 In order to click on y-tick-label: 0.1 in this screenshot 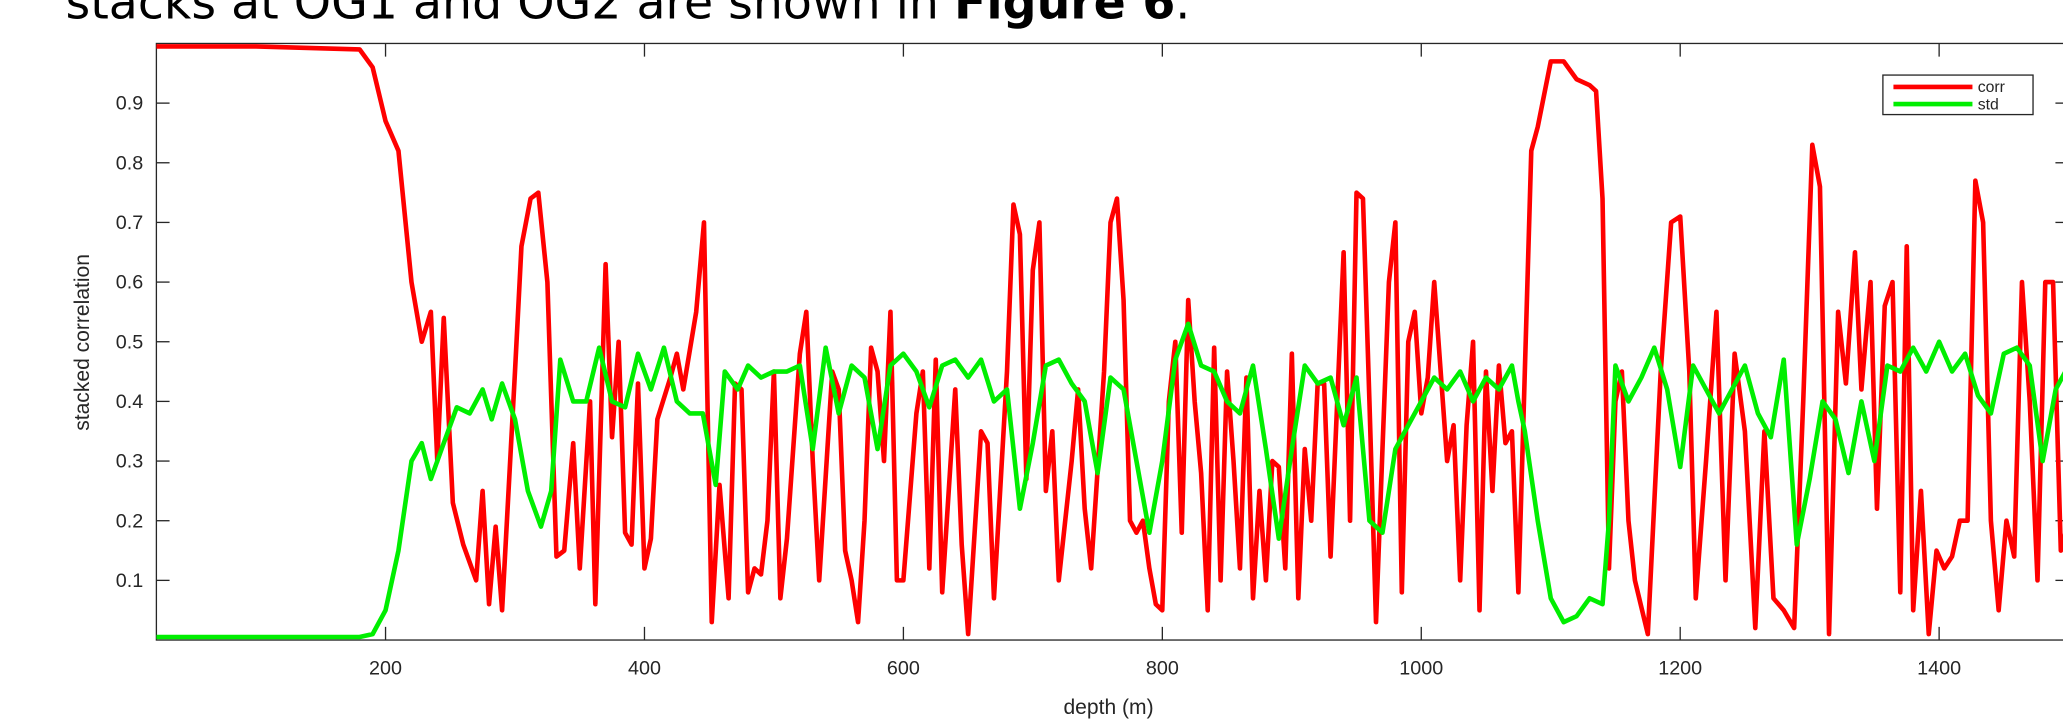, I will do `click(129, 581)`.